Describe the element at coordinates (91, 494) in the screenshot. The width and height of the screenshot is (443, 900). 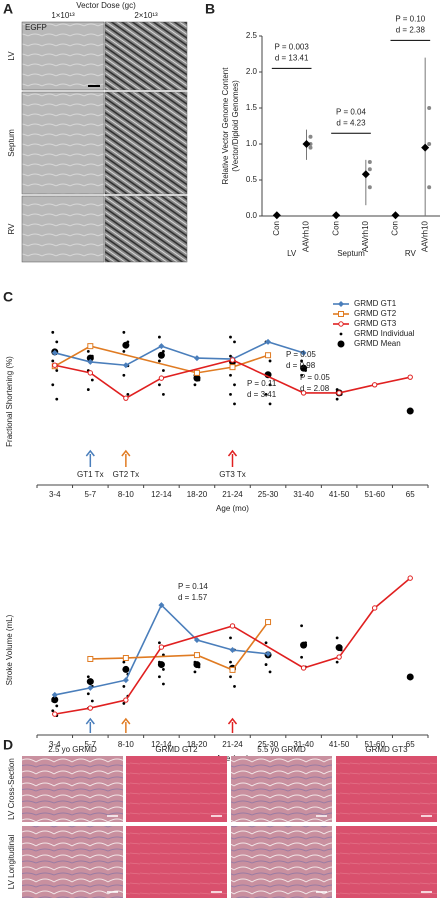
I see `x-tick-label: 5-7` at that location.